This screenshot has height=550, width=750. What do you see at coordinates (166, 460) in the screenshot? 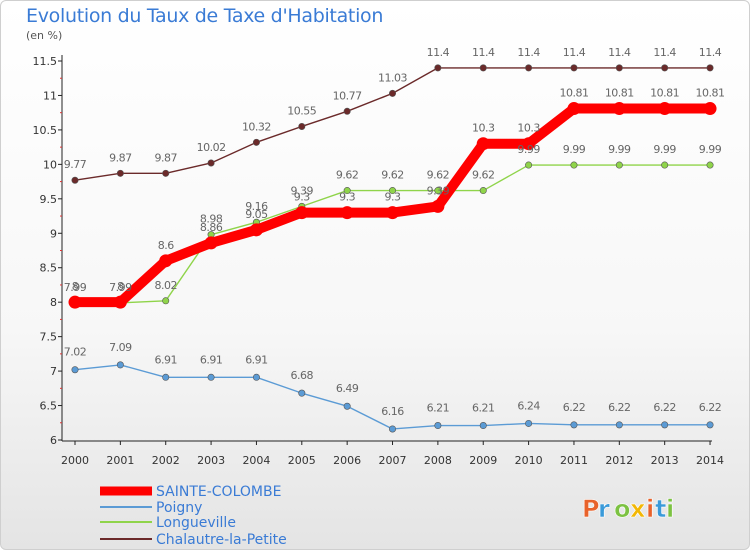
I see `x-tick-label: 2002` at bounding box center [166, 460].